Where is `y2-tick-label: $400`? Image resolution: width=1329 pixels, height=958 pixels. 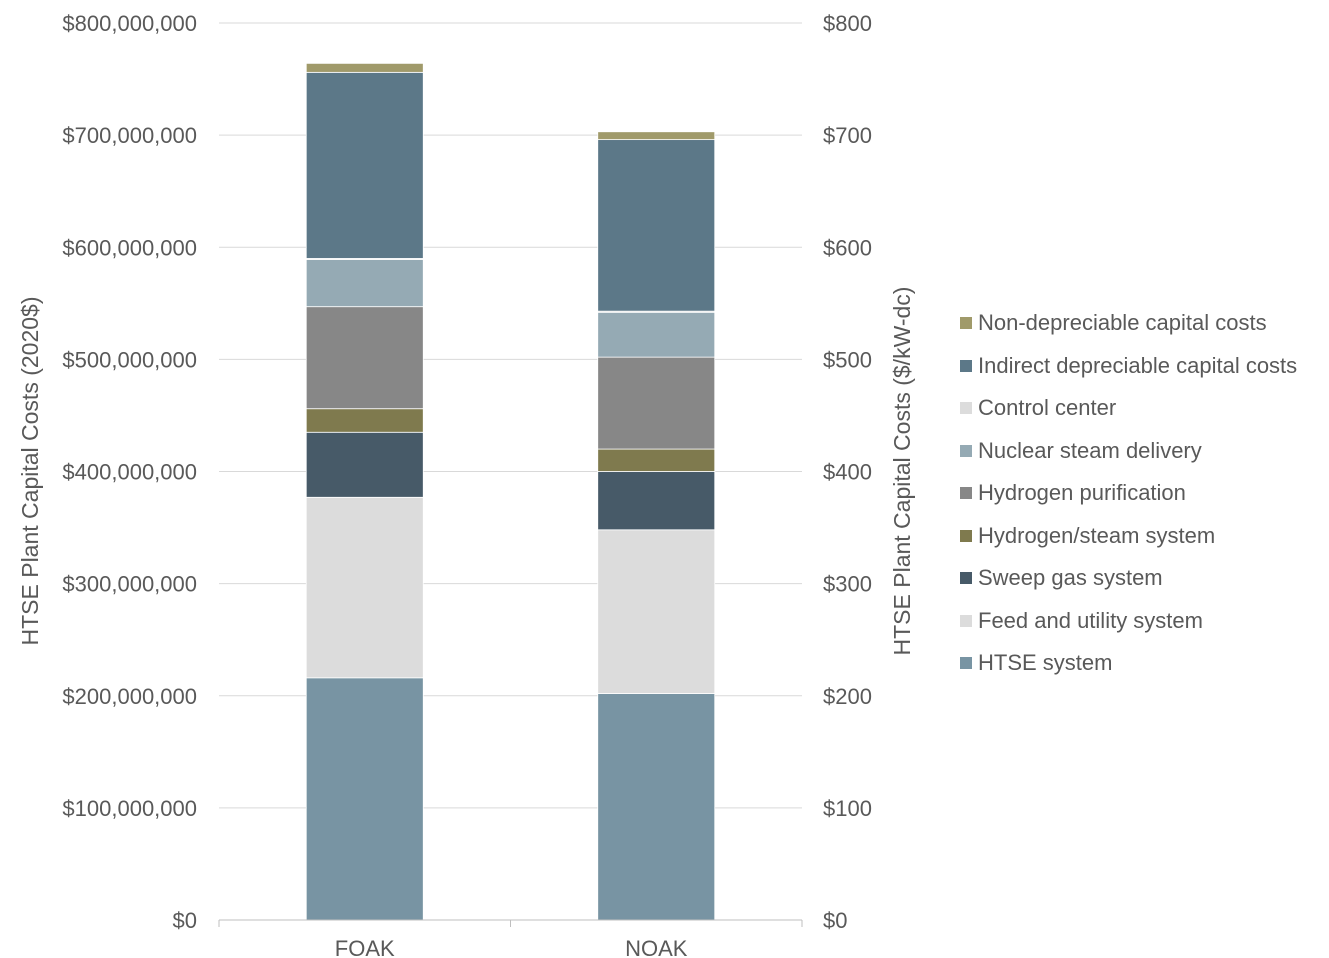 y2-tick-label: $400 is located at coordinates (847, 472).